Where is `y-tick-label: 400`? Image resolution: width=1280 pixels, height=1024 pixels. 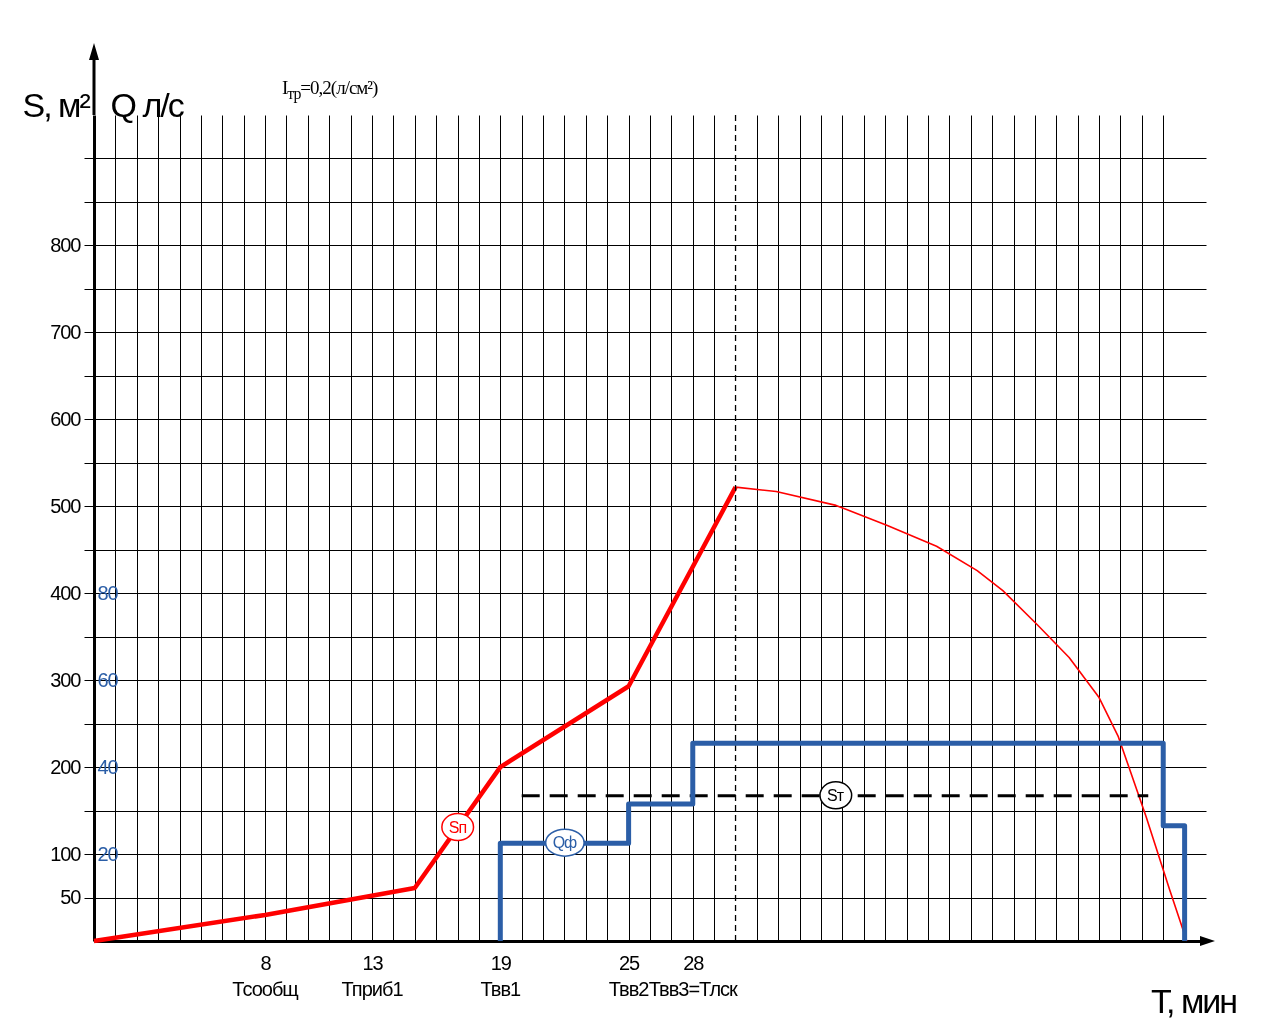
y-tick-label: 400 is located at coordinates (66, 592).